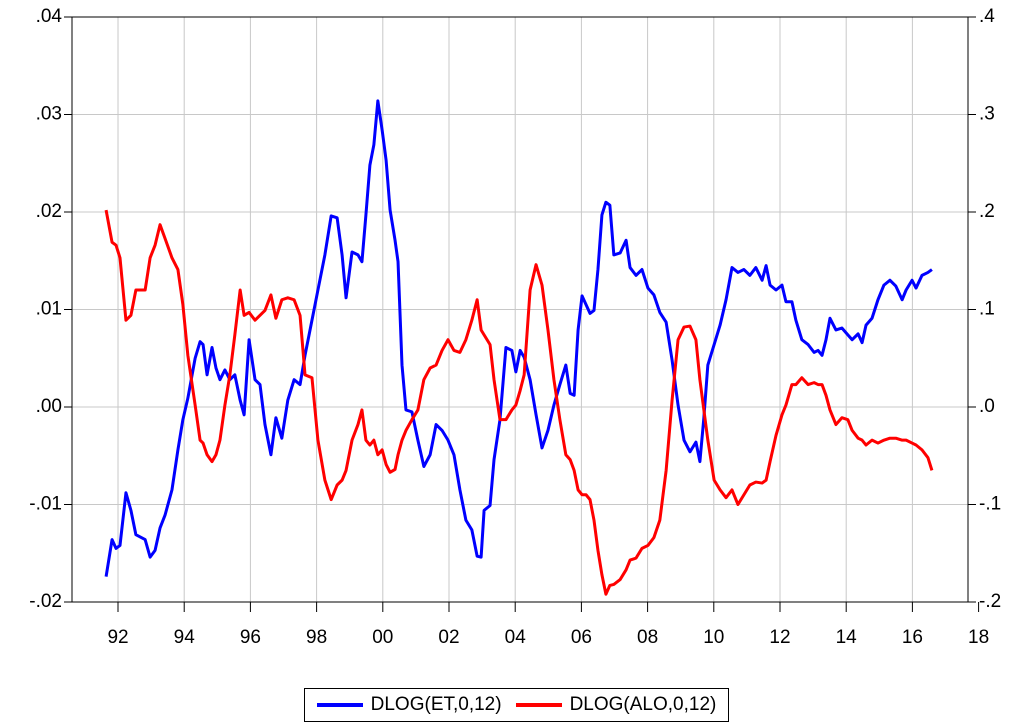 Image resolution: width=1033 pixels, height=726 pixels. What do you see at coordinates (987, 16) in the screenshot?
I see `y2-tick-label: .4` at bounding box center [987, 16].